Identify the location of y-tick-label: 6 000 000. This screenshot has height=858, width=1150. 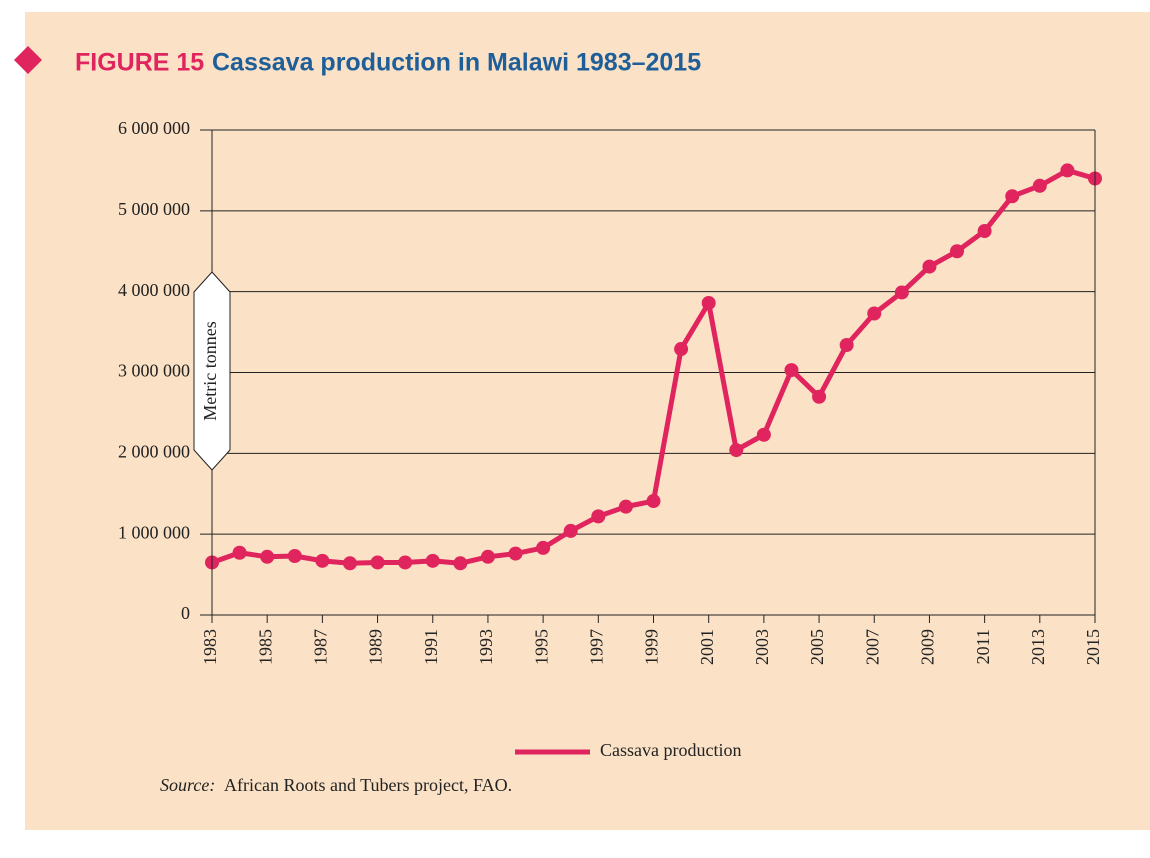
(154, 128).